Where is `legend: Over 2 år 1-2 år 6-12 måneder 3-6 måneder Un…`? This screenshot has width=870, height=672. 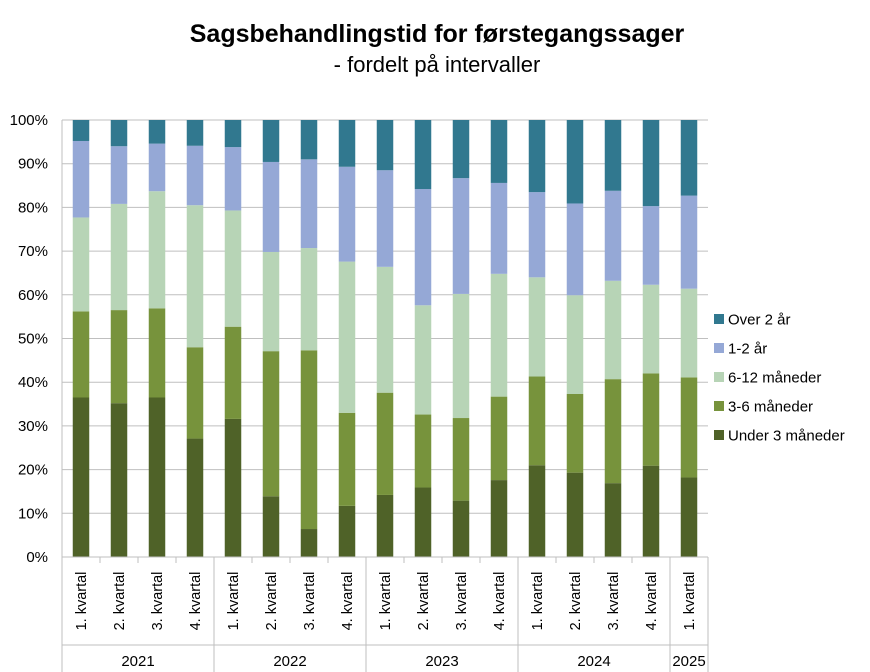 legend: Over 2 år 1-2 år 6-12 måneder 3-6 måneder Un… is located at coordinates (779, 378).